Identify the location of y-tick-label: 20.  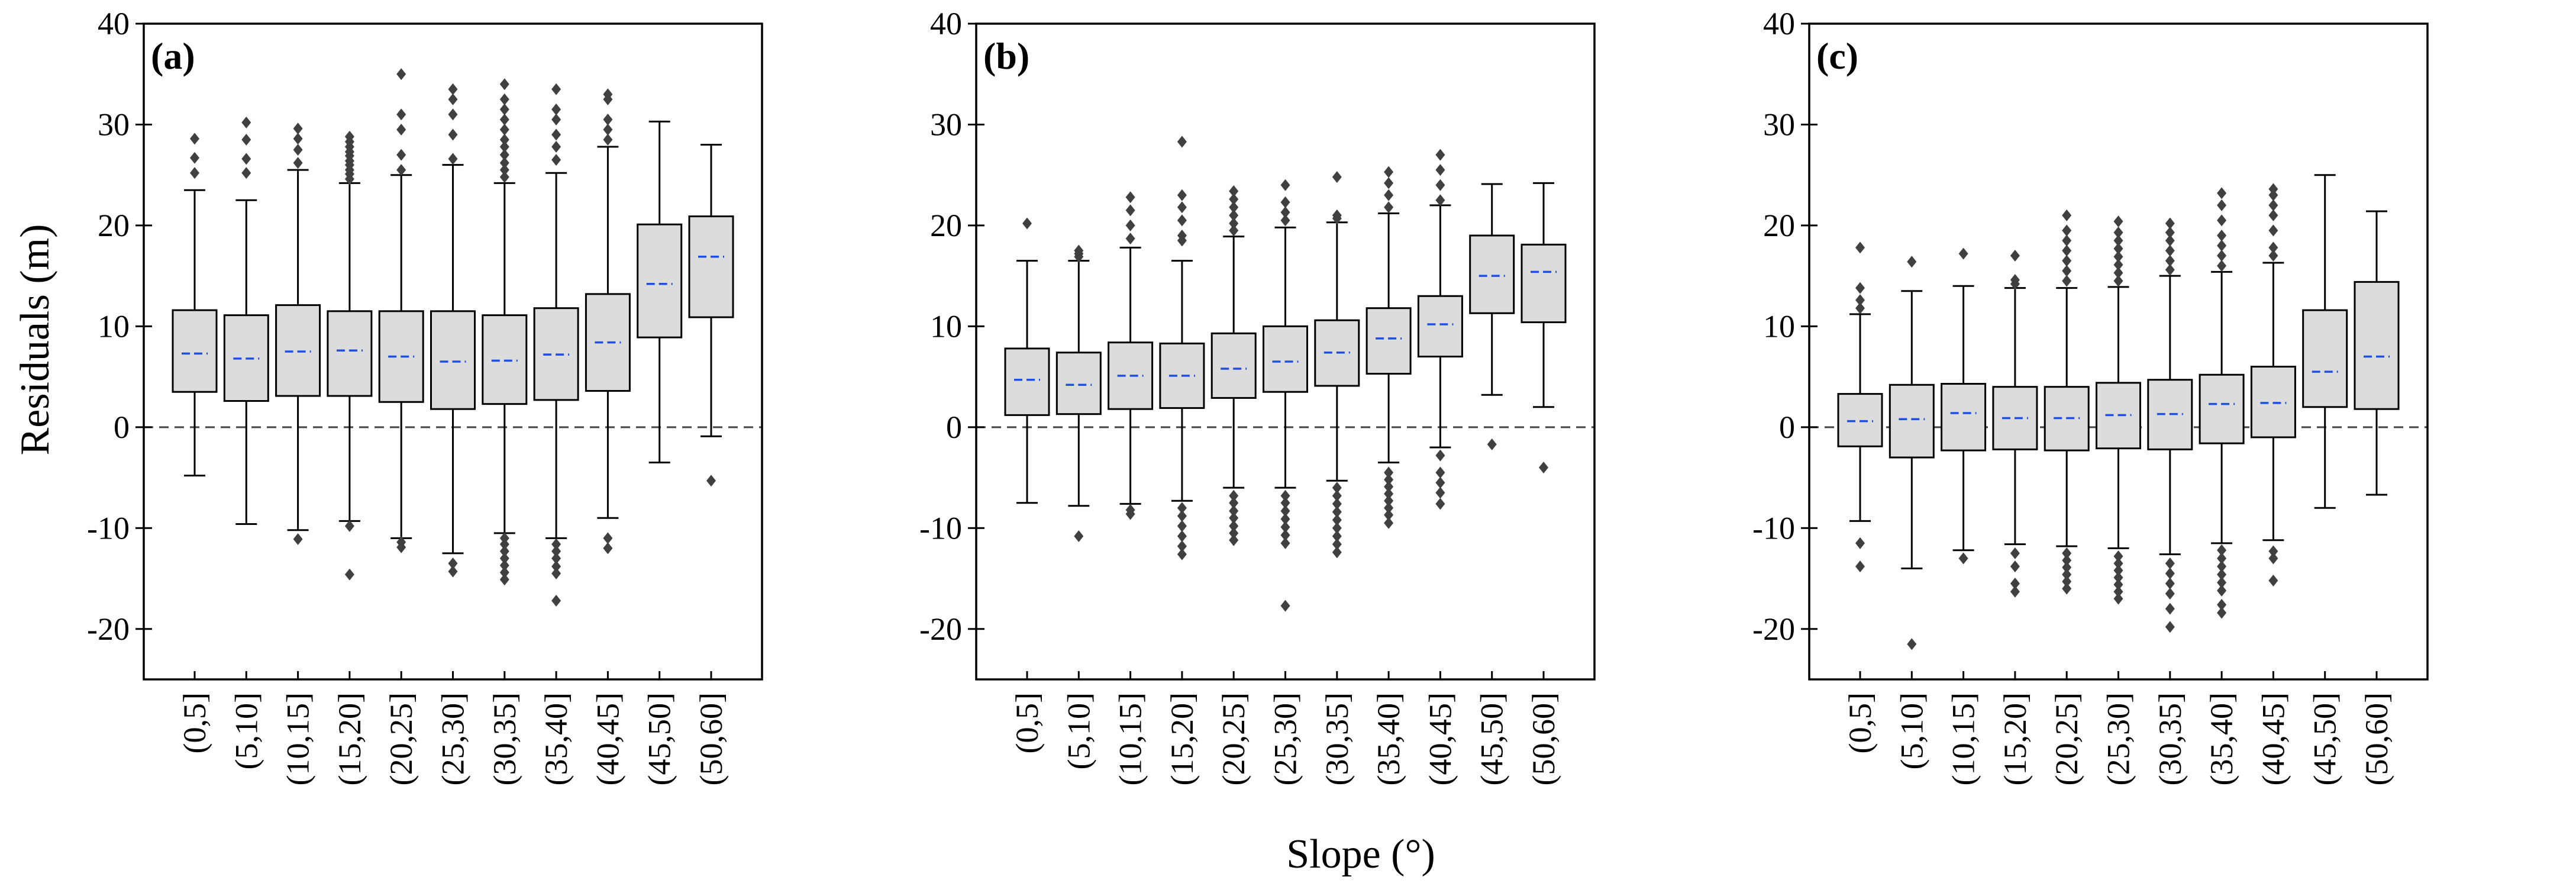
(1779, 226).